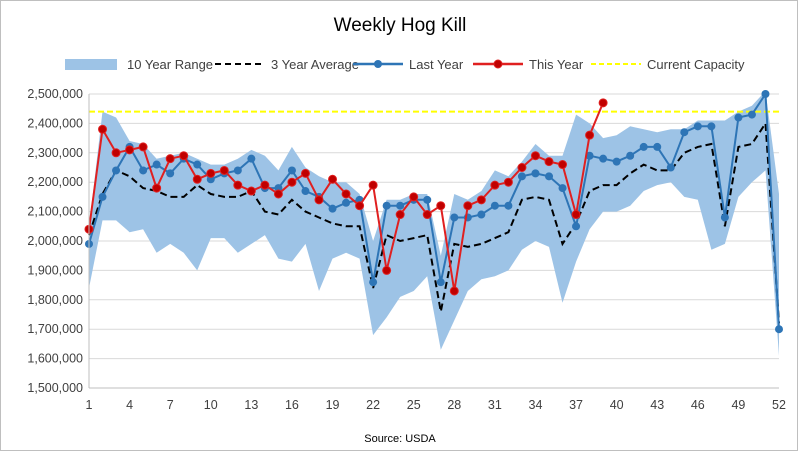  I want to click on x-tick-label: 37, so click(576, 405).